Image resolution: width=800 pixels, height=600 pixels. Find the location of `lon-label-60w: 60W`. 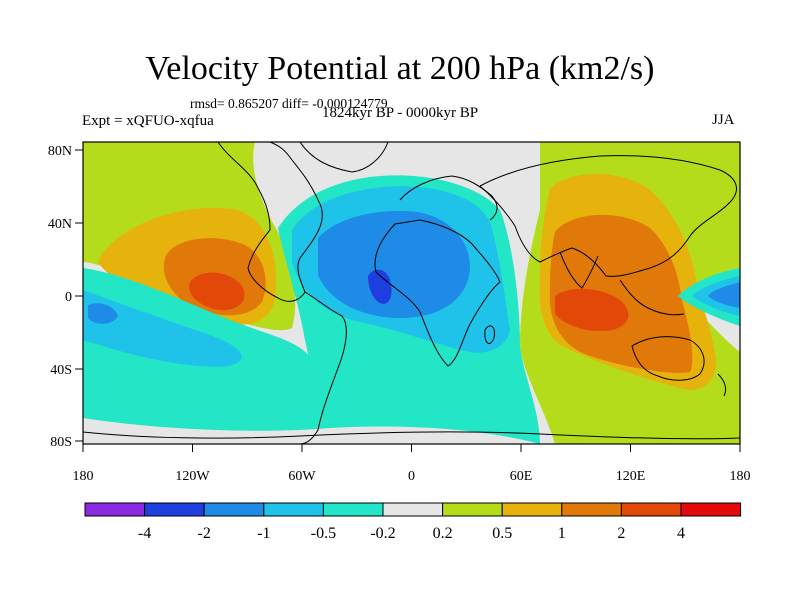

lon-label-60w: 60W is located at coordinates (302, 476).